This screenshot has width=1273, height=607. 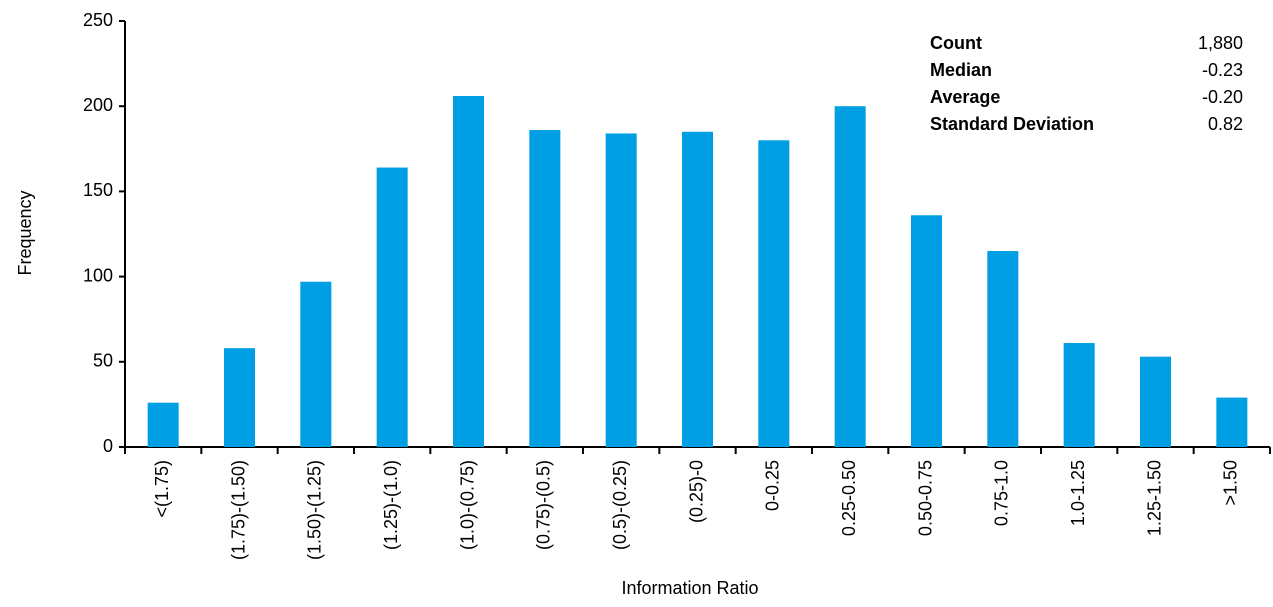 I want to click on y-tick-label: 250, so click(x=98, y=20).